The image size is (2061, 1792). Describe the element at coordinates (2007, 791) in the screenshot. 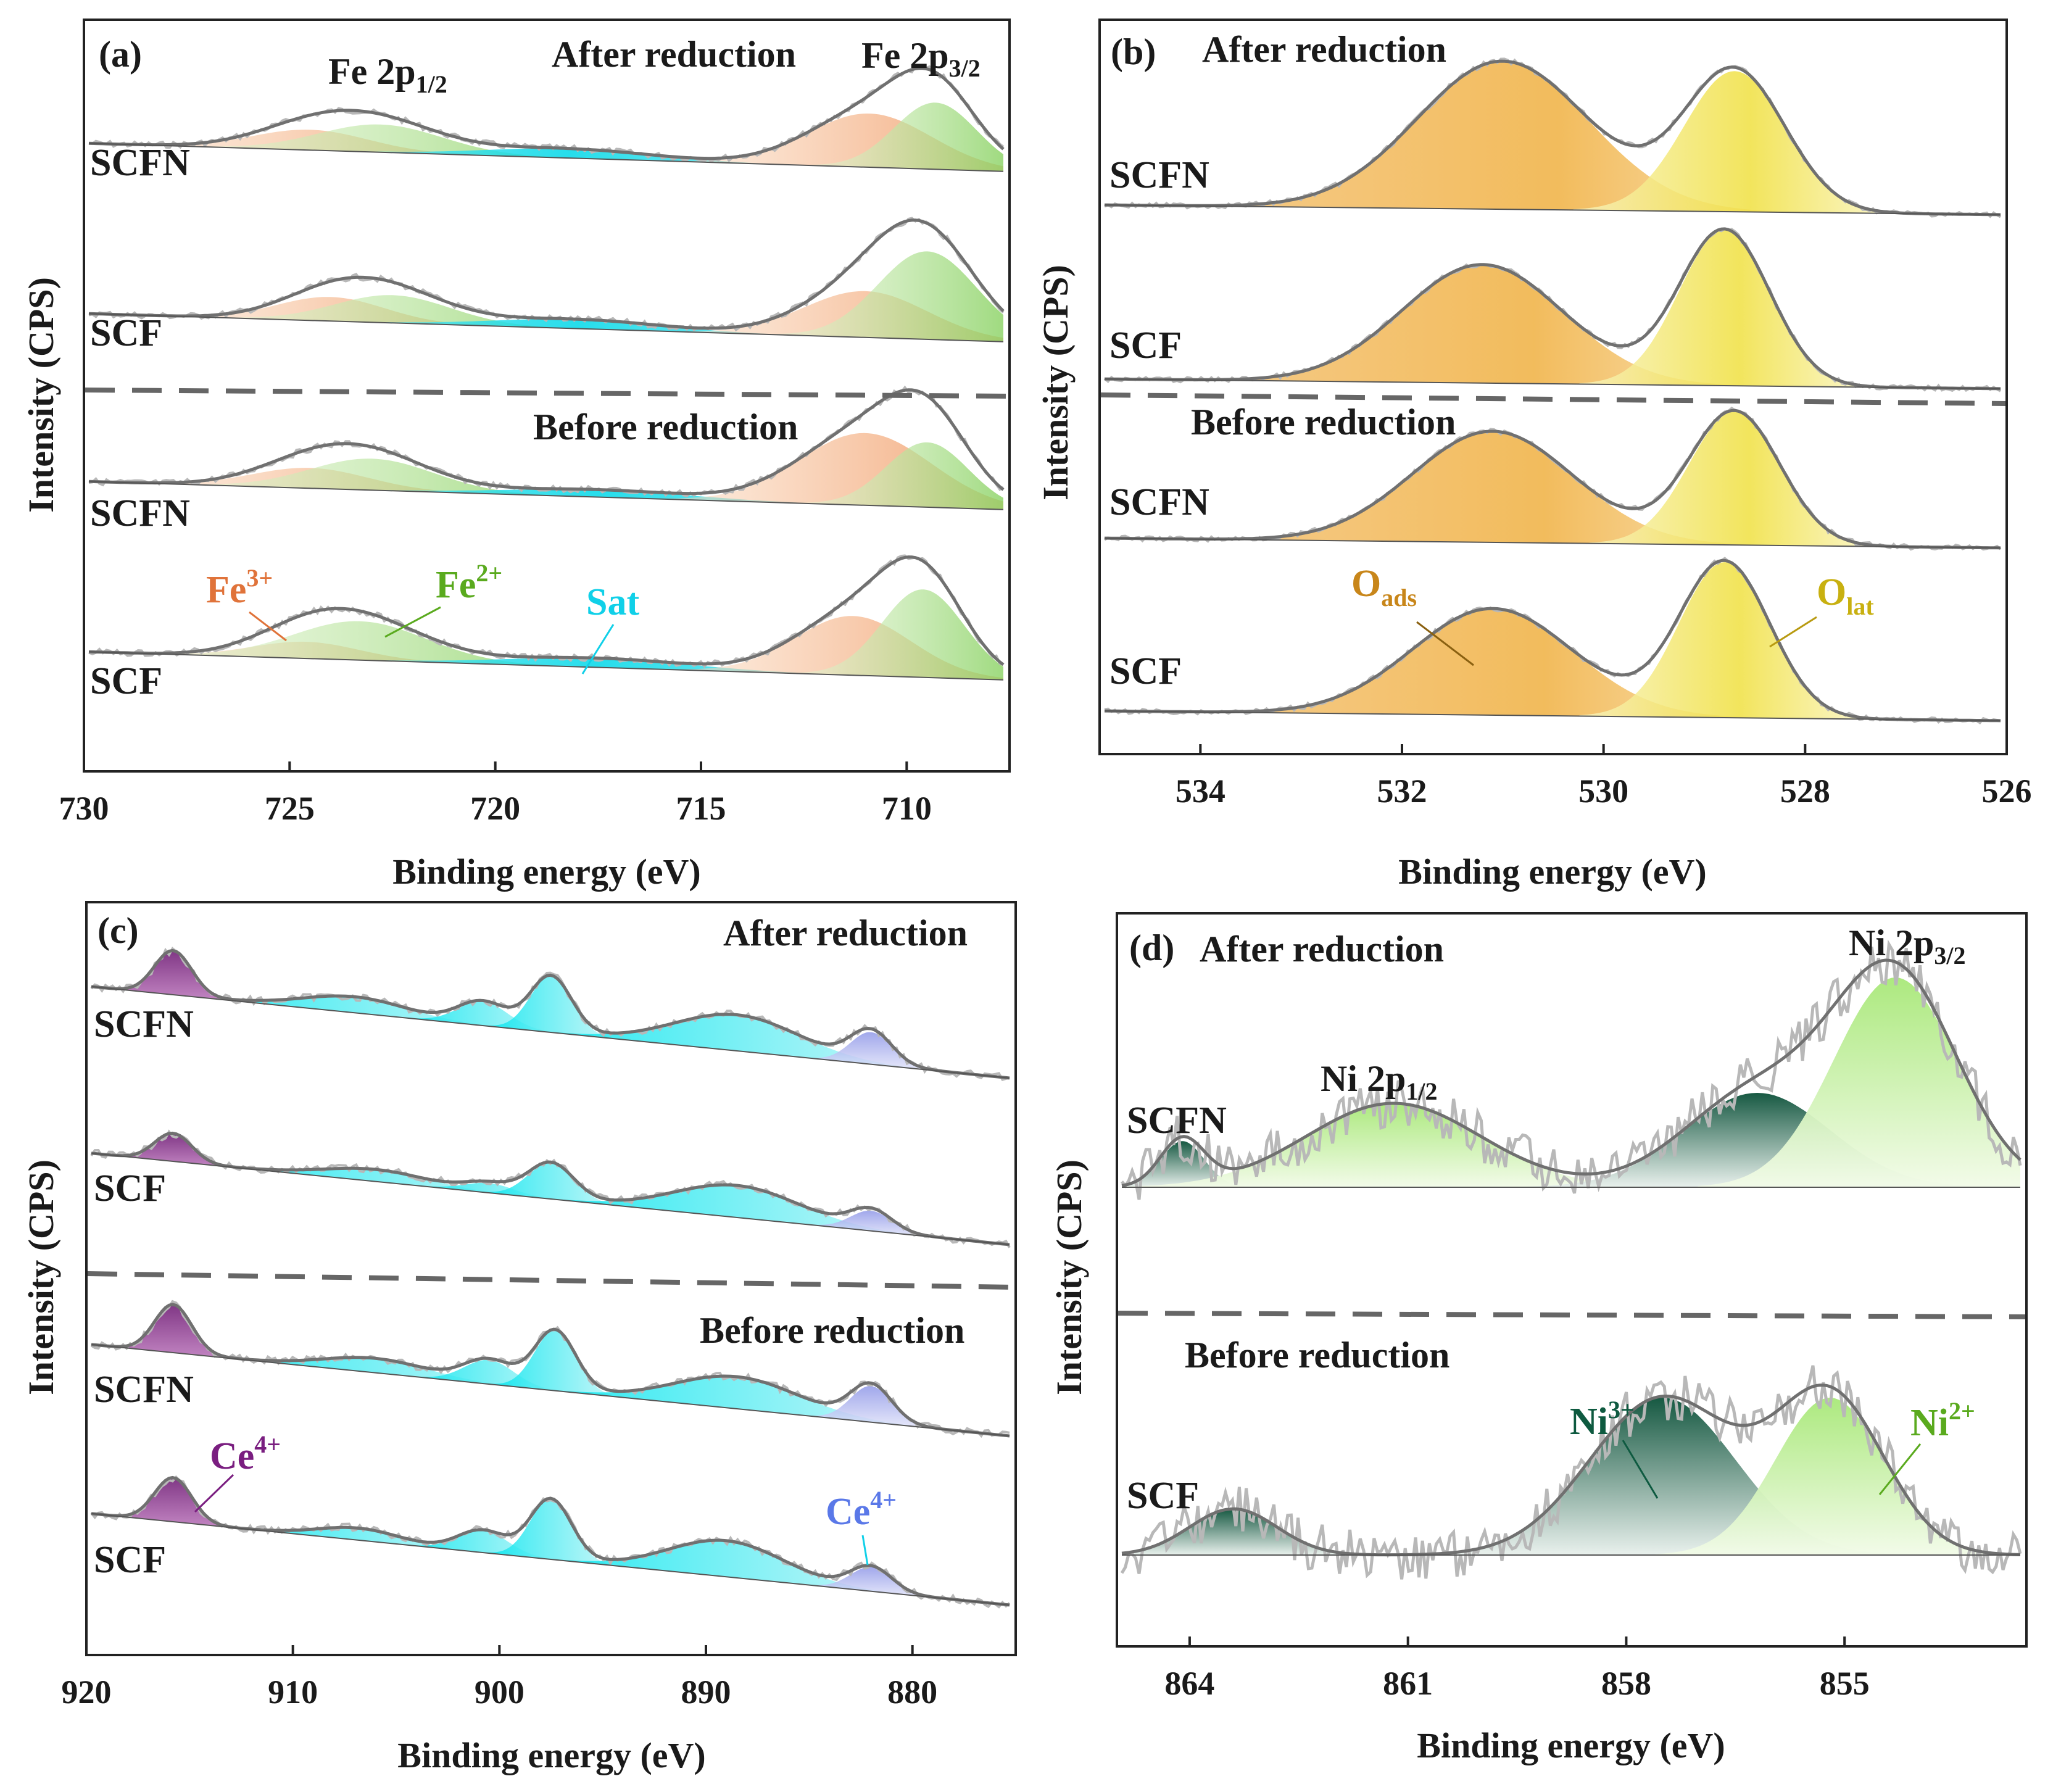

I see `x-tick-label: 526` at that location.